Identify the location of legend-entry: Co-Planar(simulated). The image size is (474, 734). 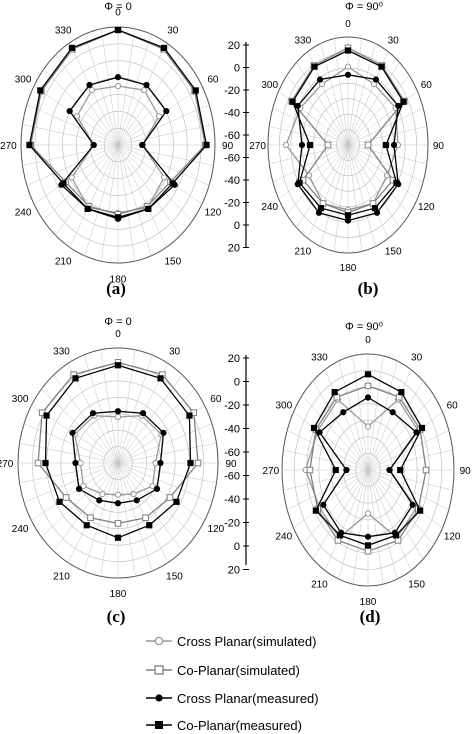
(223, 670).